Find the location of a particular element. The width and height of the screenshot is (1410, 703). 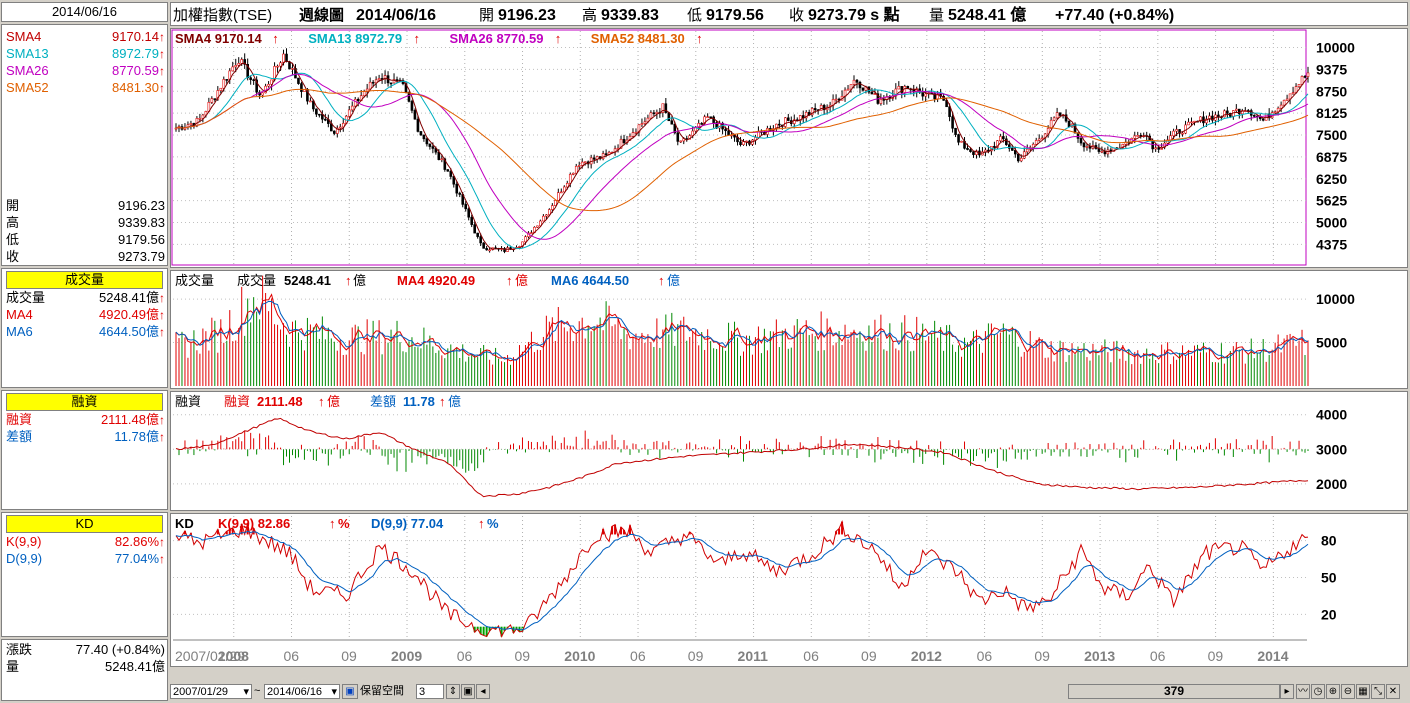

margin-chart: 400030002000融資 融資 2111.48 ↑ 億差額 11.78 ↑ 億 is located at coordinates (789, 451).